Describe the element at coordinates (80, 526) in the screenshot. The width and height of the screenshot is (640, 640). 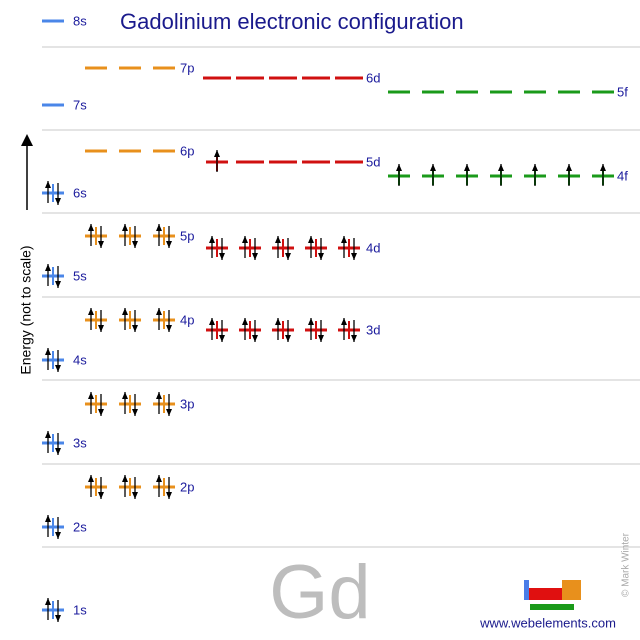
I see `orbital-label: 2s` at that location.